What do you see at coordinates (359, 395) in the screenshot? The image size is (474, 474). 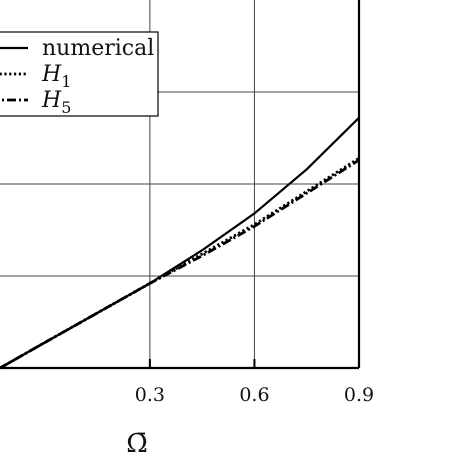 I see `x-tick-label: 0.9` at bounding box center [359, 395].